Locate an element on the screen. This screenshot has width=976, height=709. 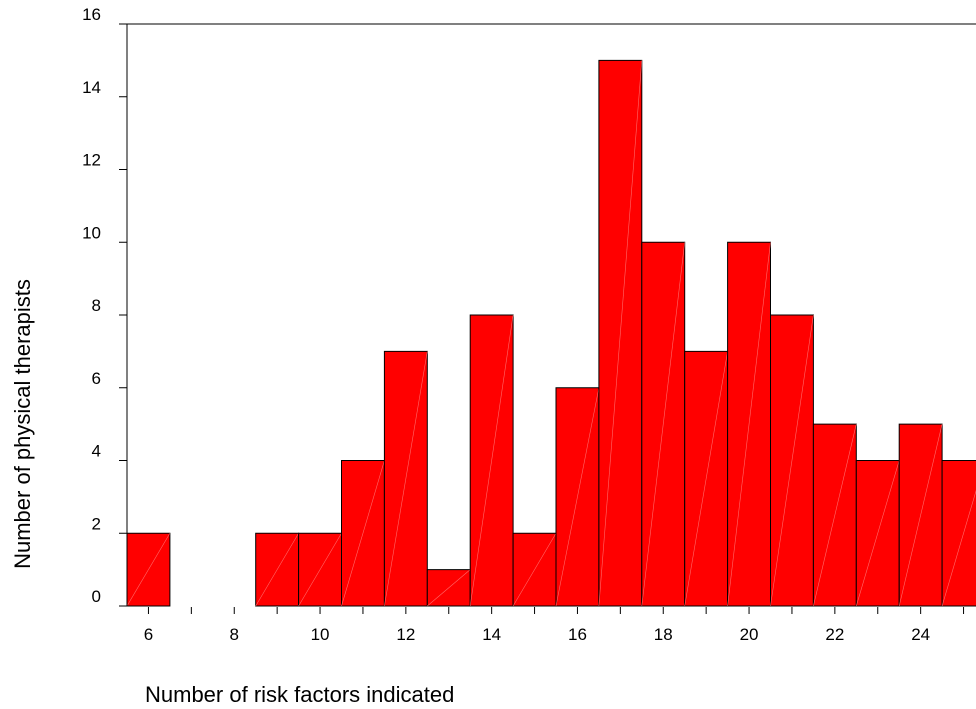
y-tick-label-16: 16 is located at coordinates (91, 14).